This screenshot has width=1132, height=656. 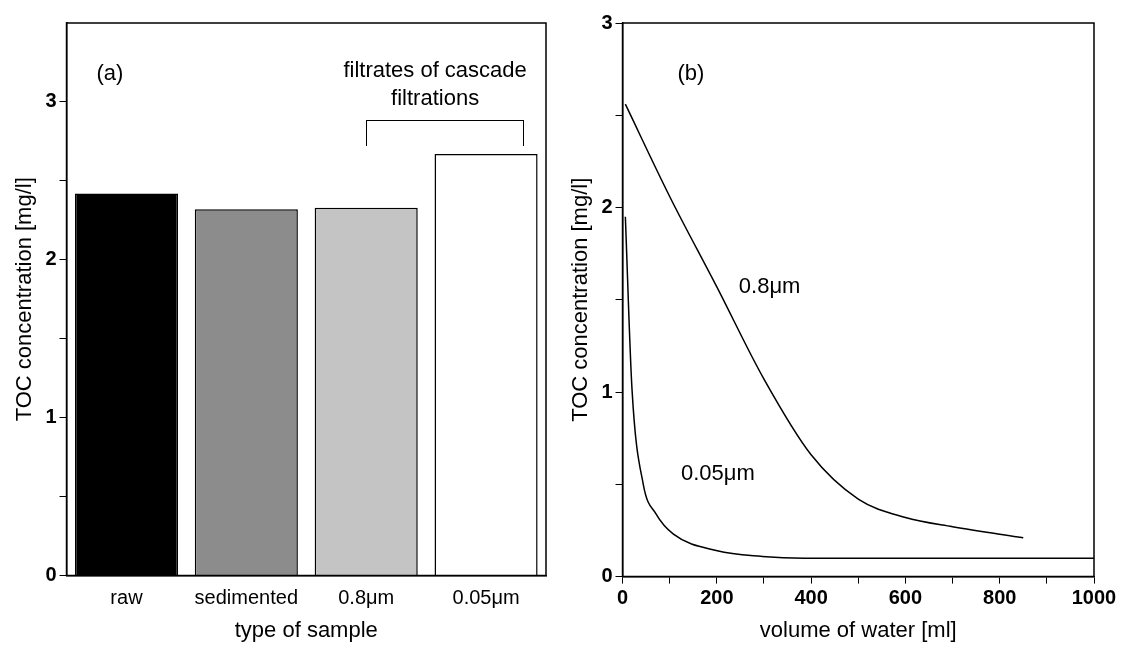 I want to click on x-tick-label: 800, so click(x=1000, y=597).